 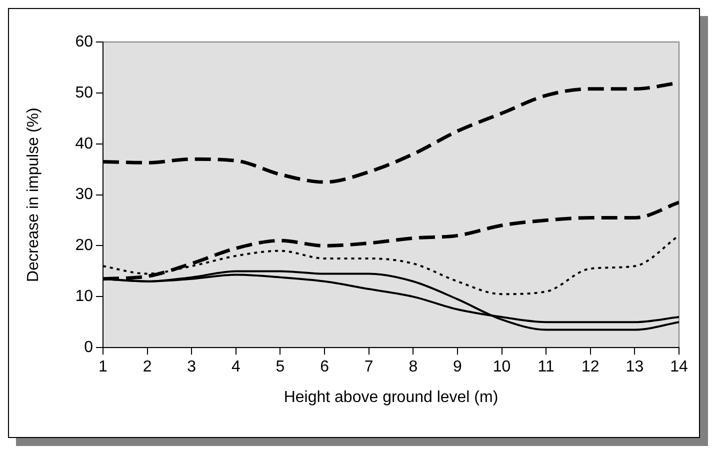 What do you see at coordinates (391, 397) in the screenshot?
I see `x-axis-title: Height above ground level (m)` at bounding box center [391, 397].